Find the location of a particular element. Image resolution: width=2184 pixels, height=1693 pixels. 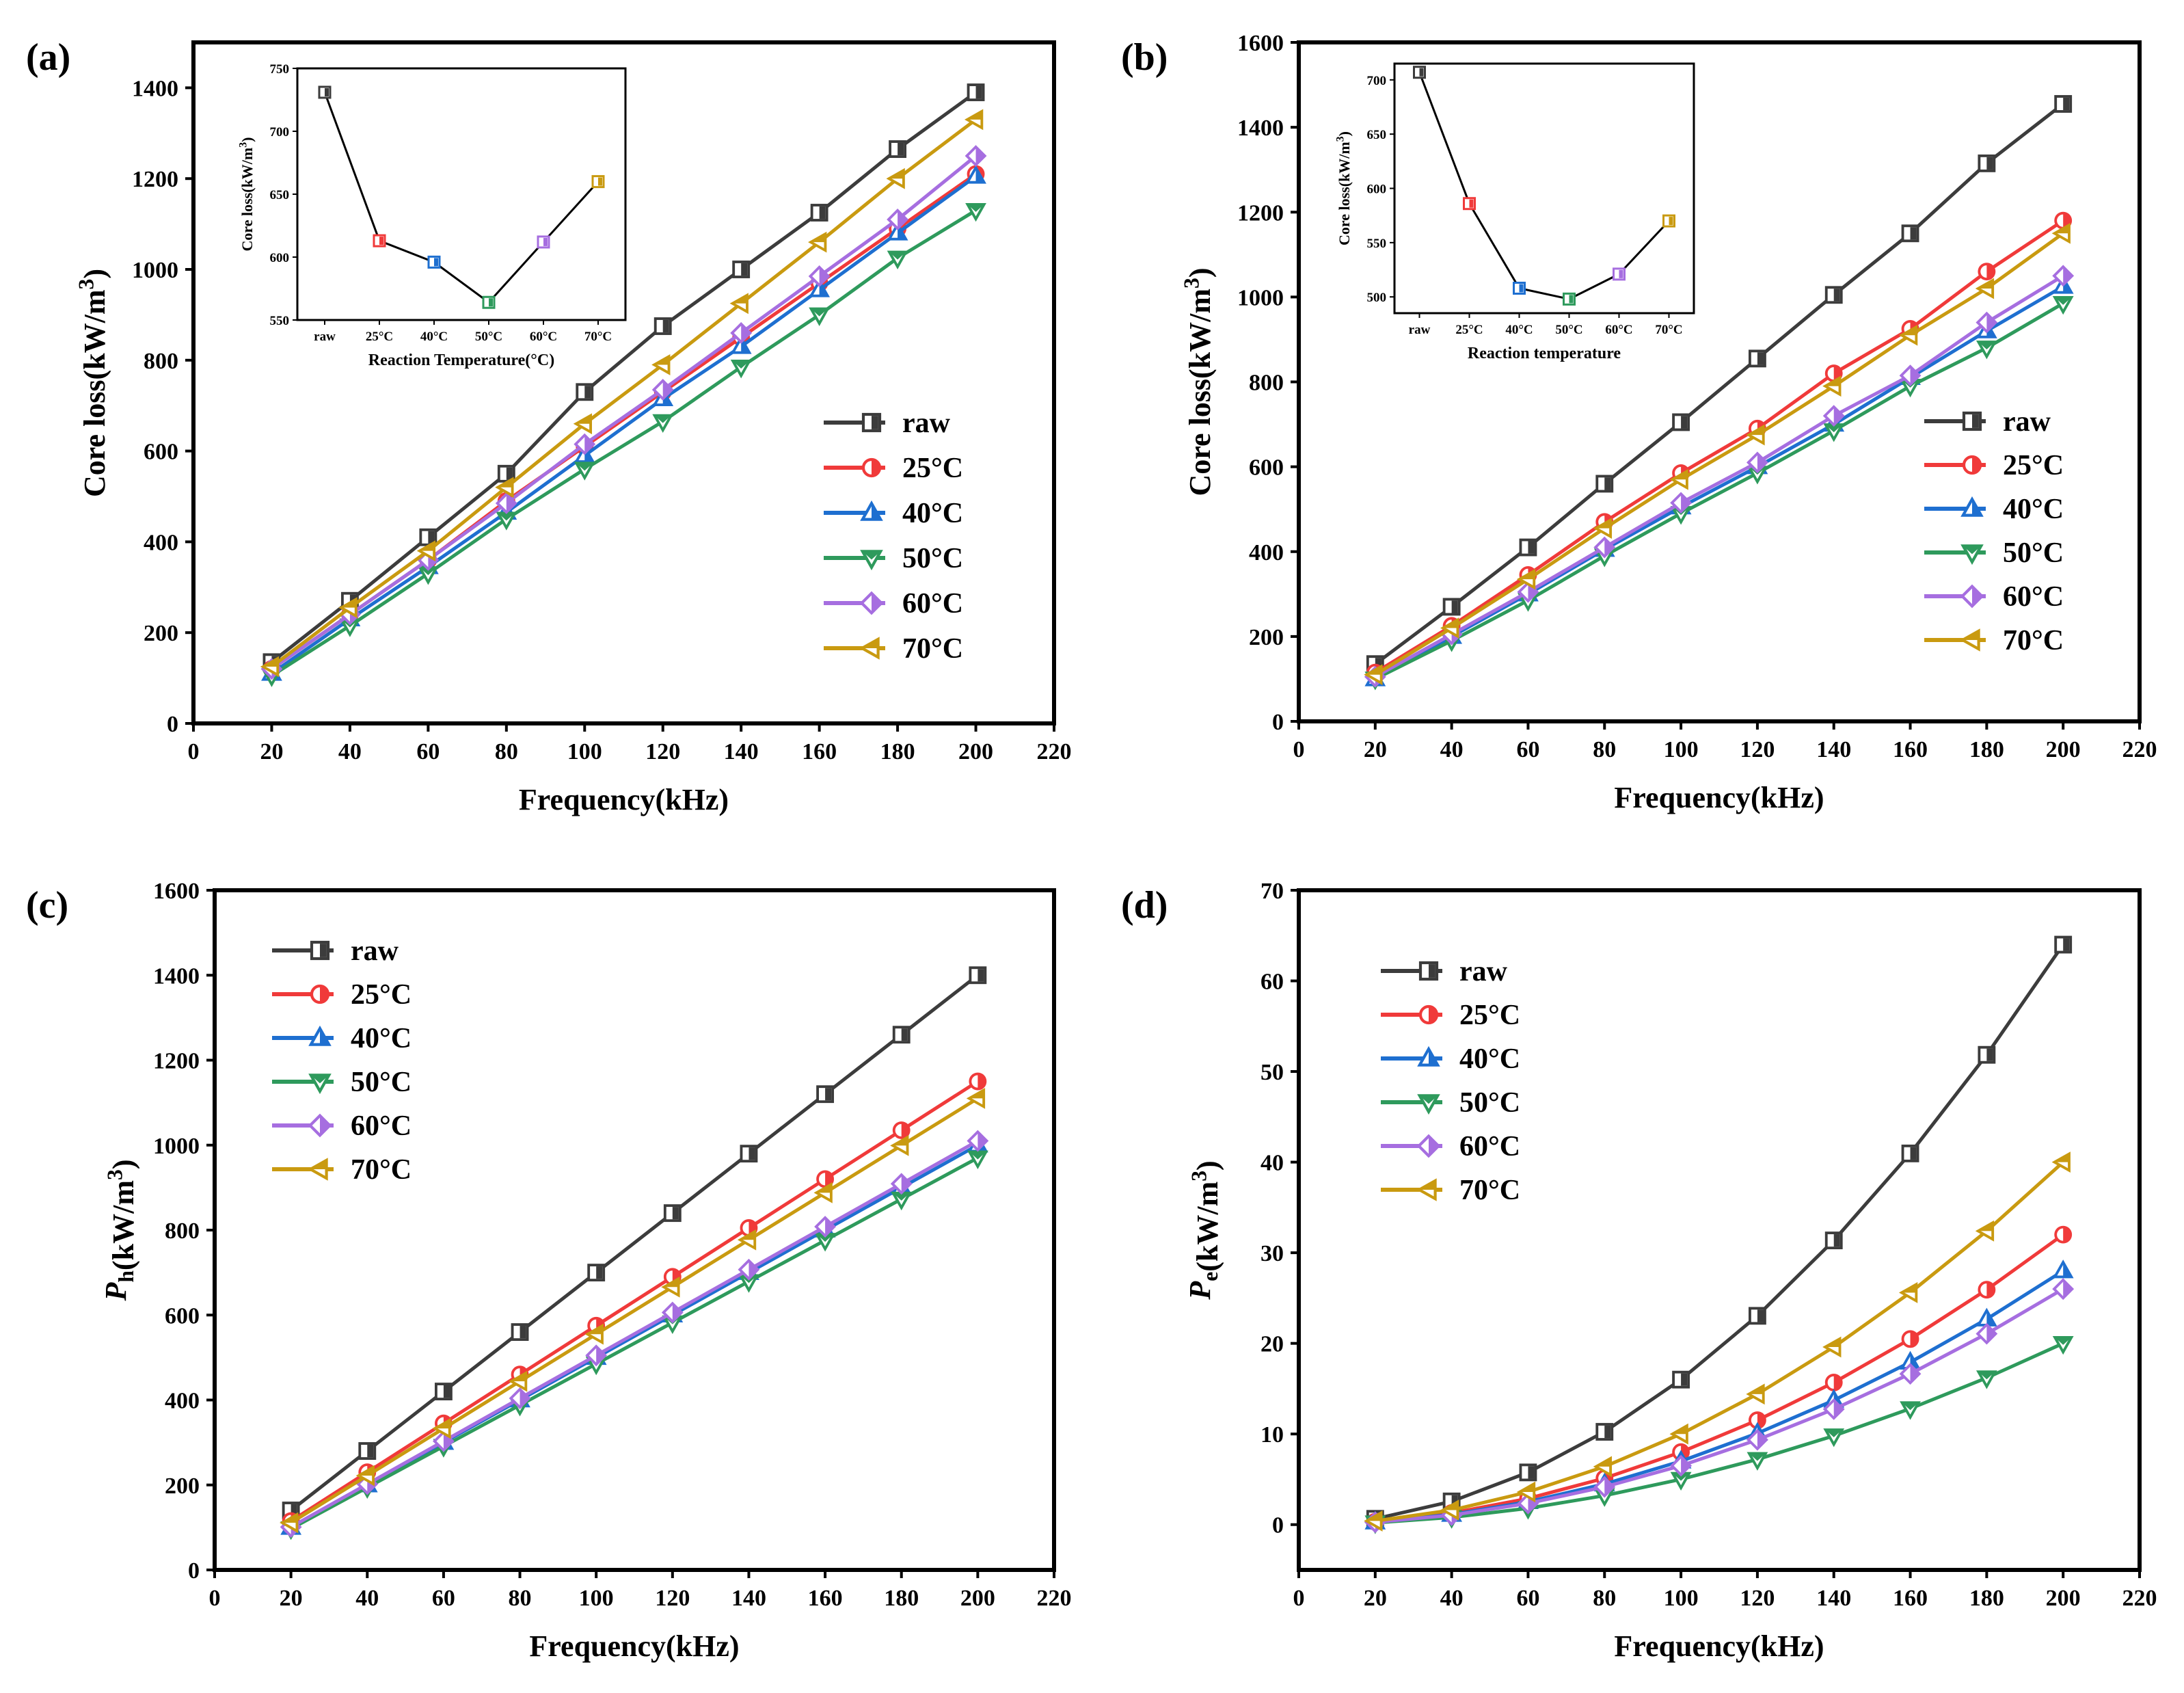

series-raw is located at coordinates (634, 1242).